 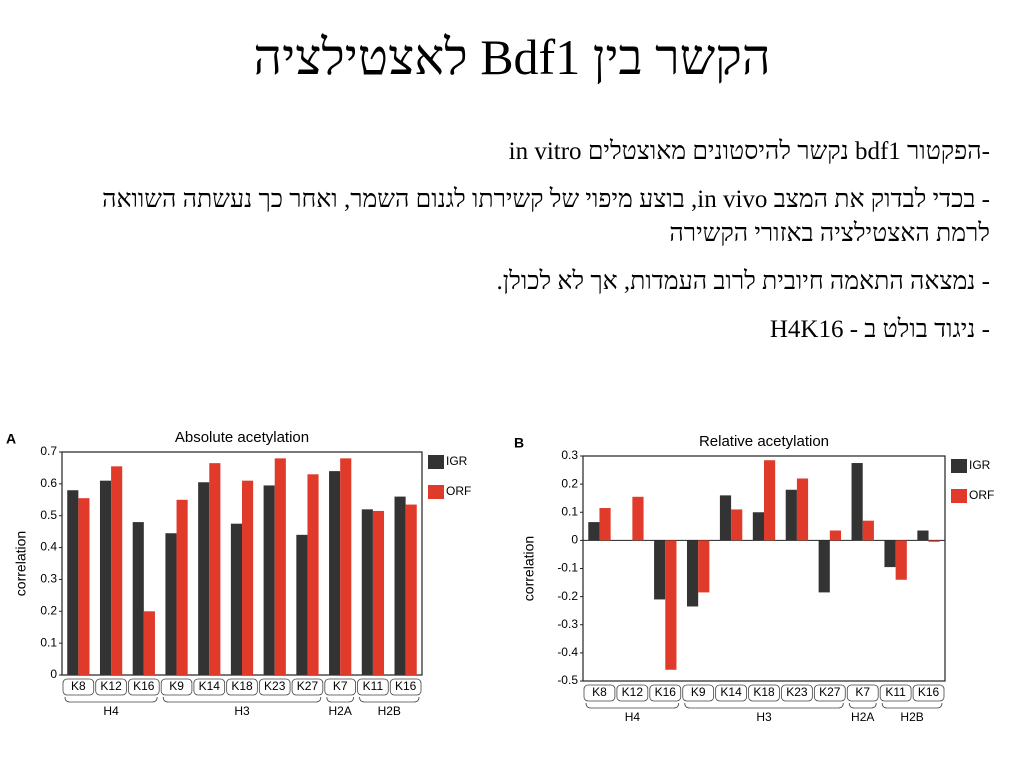 What do you see at coordinates (48, 451) in the screenshot?
I see `y-tick-label: 0.7` at bounding box center [48, 451].